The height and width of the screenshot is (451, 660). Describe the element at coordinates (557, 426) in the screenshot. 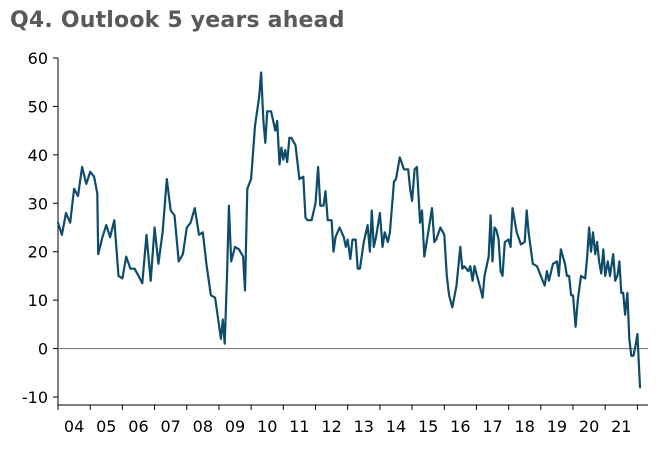

I see `x-tick-label: 19` at that location.